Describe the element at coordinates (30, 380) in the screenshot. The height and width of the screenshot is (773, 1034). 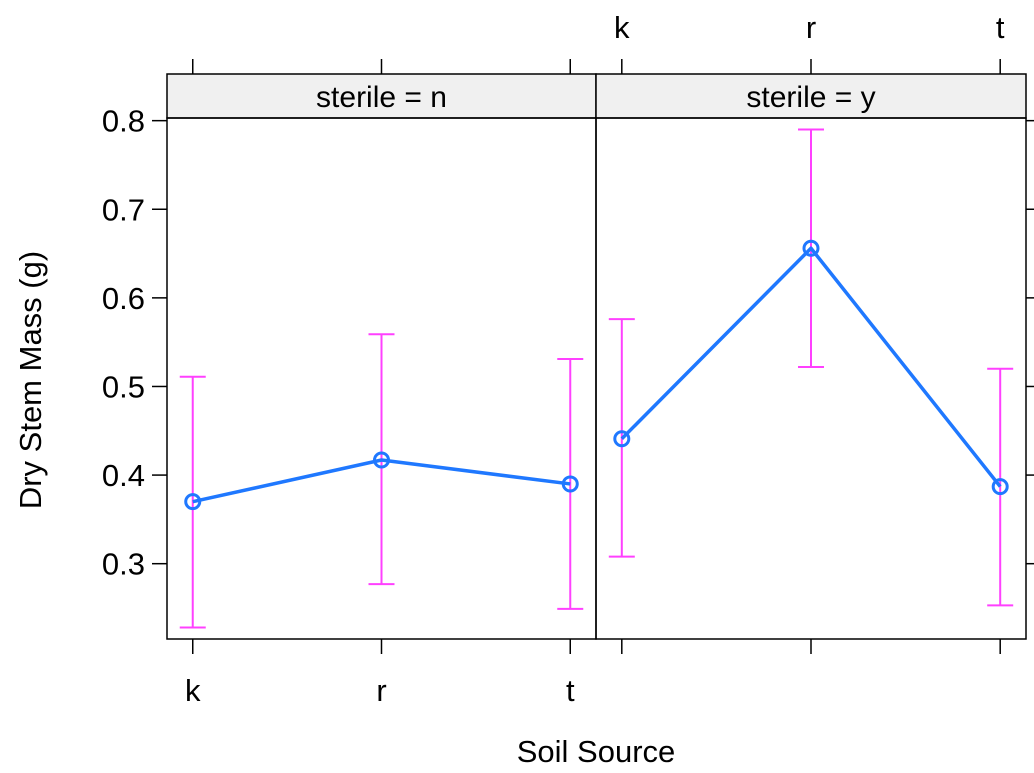
I see `y-axis-title: Dry Stem Mass (g)` at that location.